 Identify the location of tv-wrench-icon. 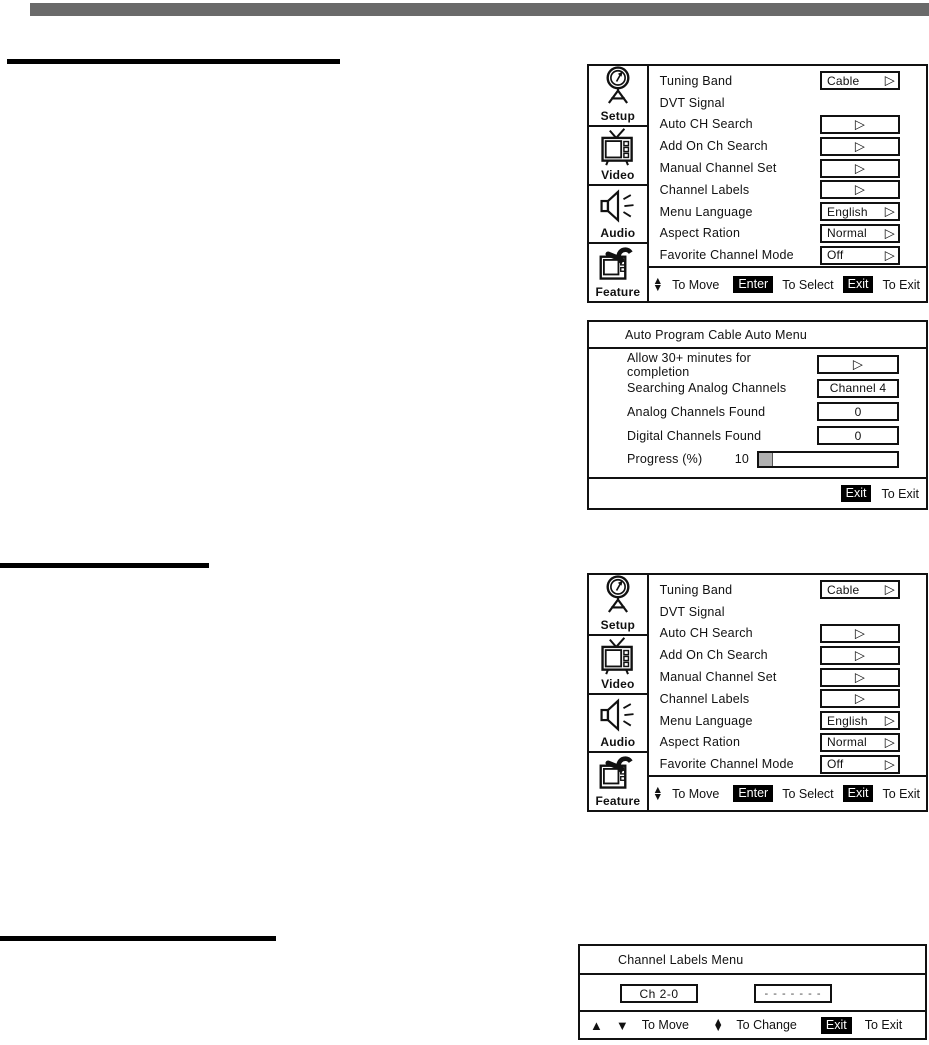
(618, 264).